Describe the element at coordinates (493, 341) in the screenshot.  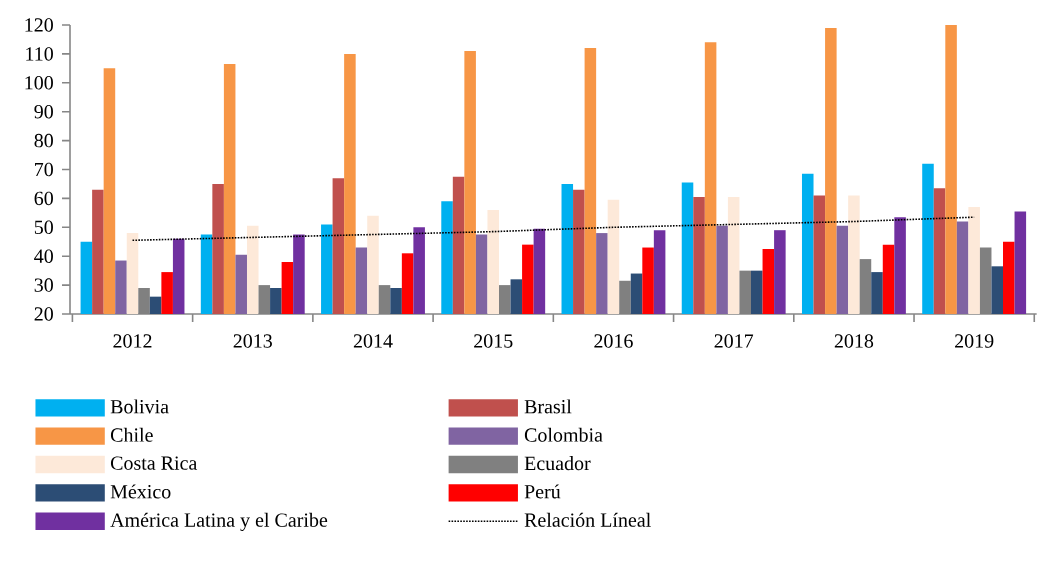
I see `x-tick-label: 2015` at that location.